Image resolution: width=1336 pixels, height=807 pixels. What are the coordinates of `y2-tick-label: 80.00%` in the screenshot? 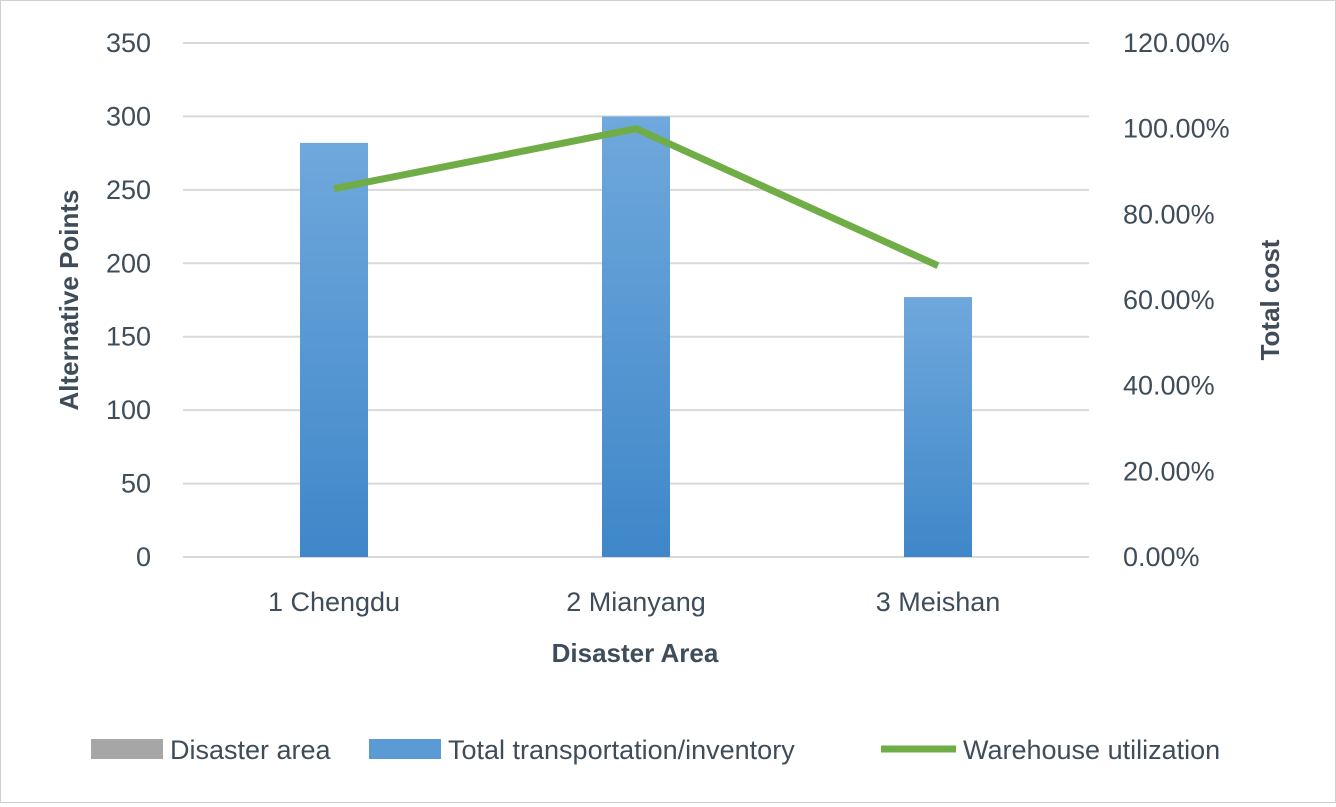 It's located at (1169, 214).